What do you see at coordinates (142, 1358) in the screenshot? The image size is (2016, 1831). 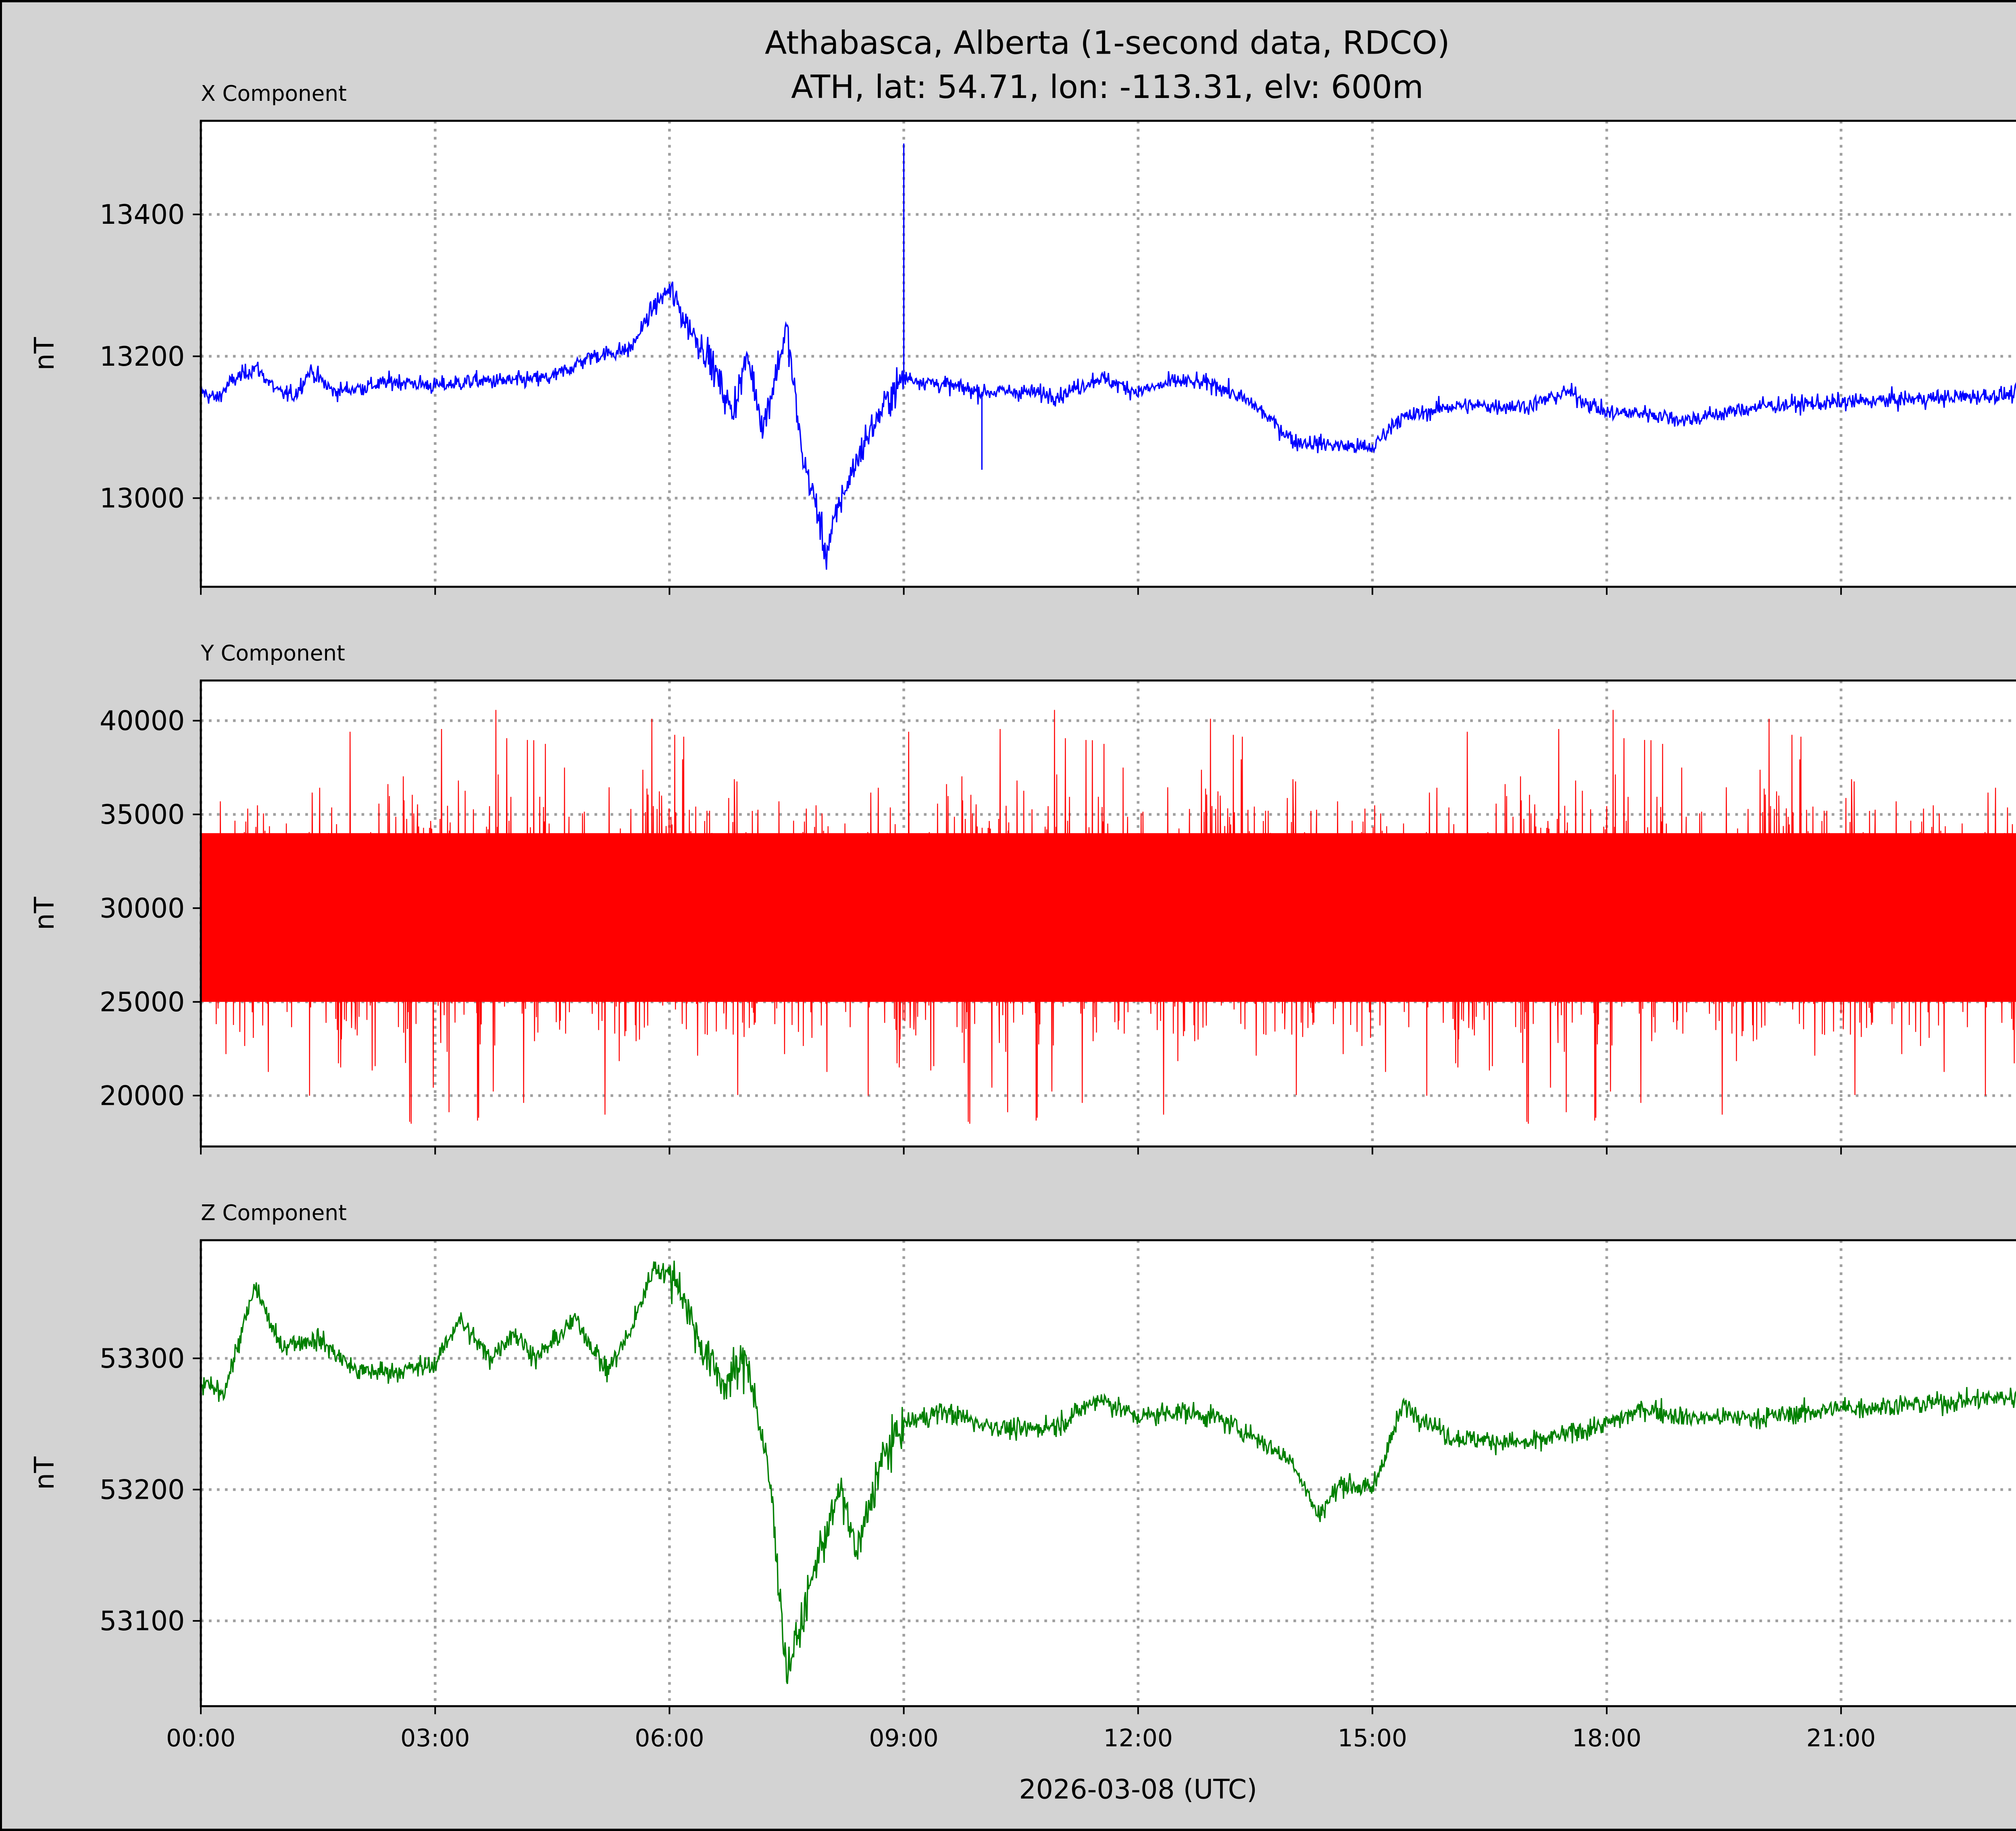 I see `y-tick-label: 53300` at bounding box center [142, 1358].